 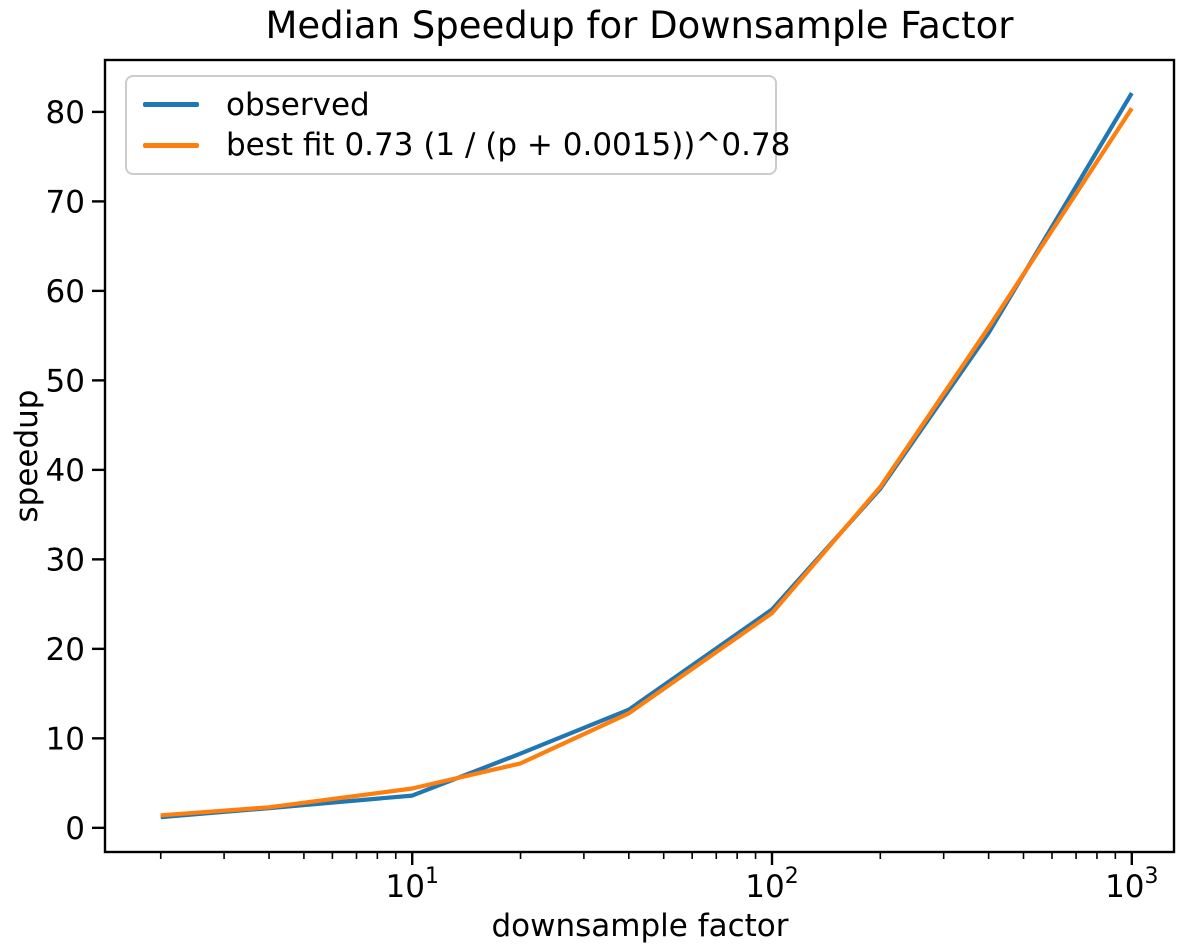 I want to click on y-tick-label: 0, so click(x=75, y=829).